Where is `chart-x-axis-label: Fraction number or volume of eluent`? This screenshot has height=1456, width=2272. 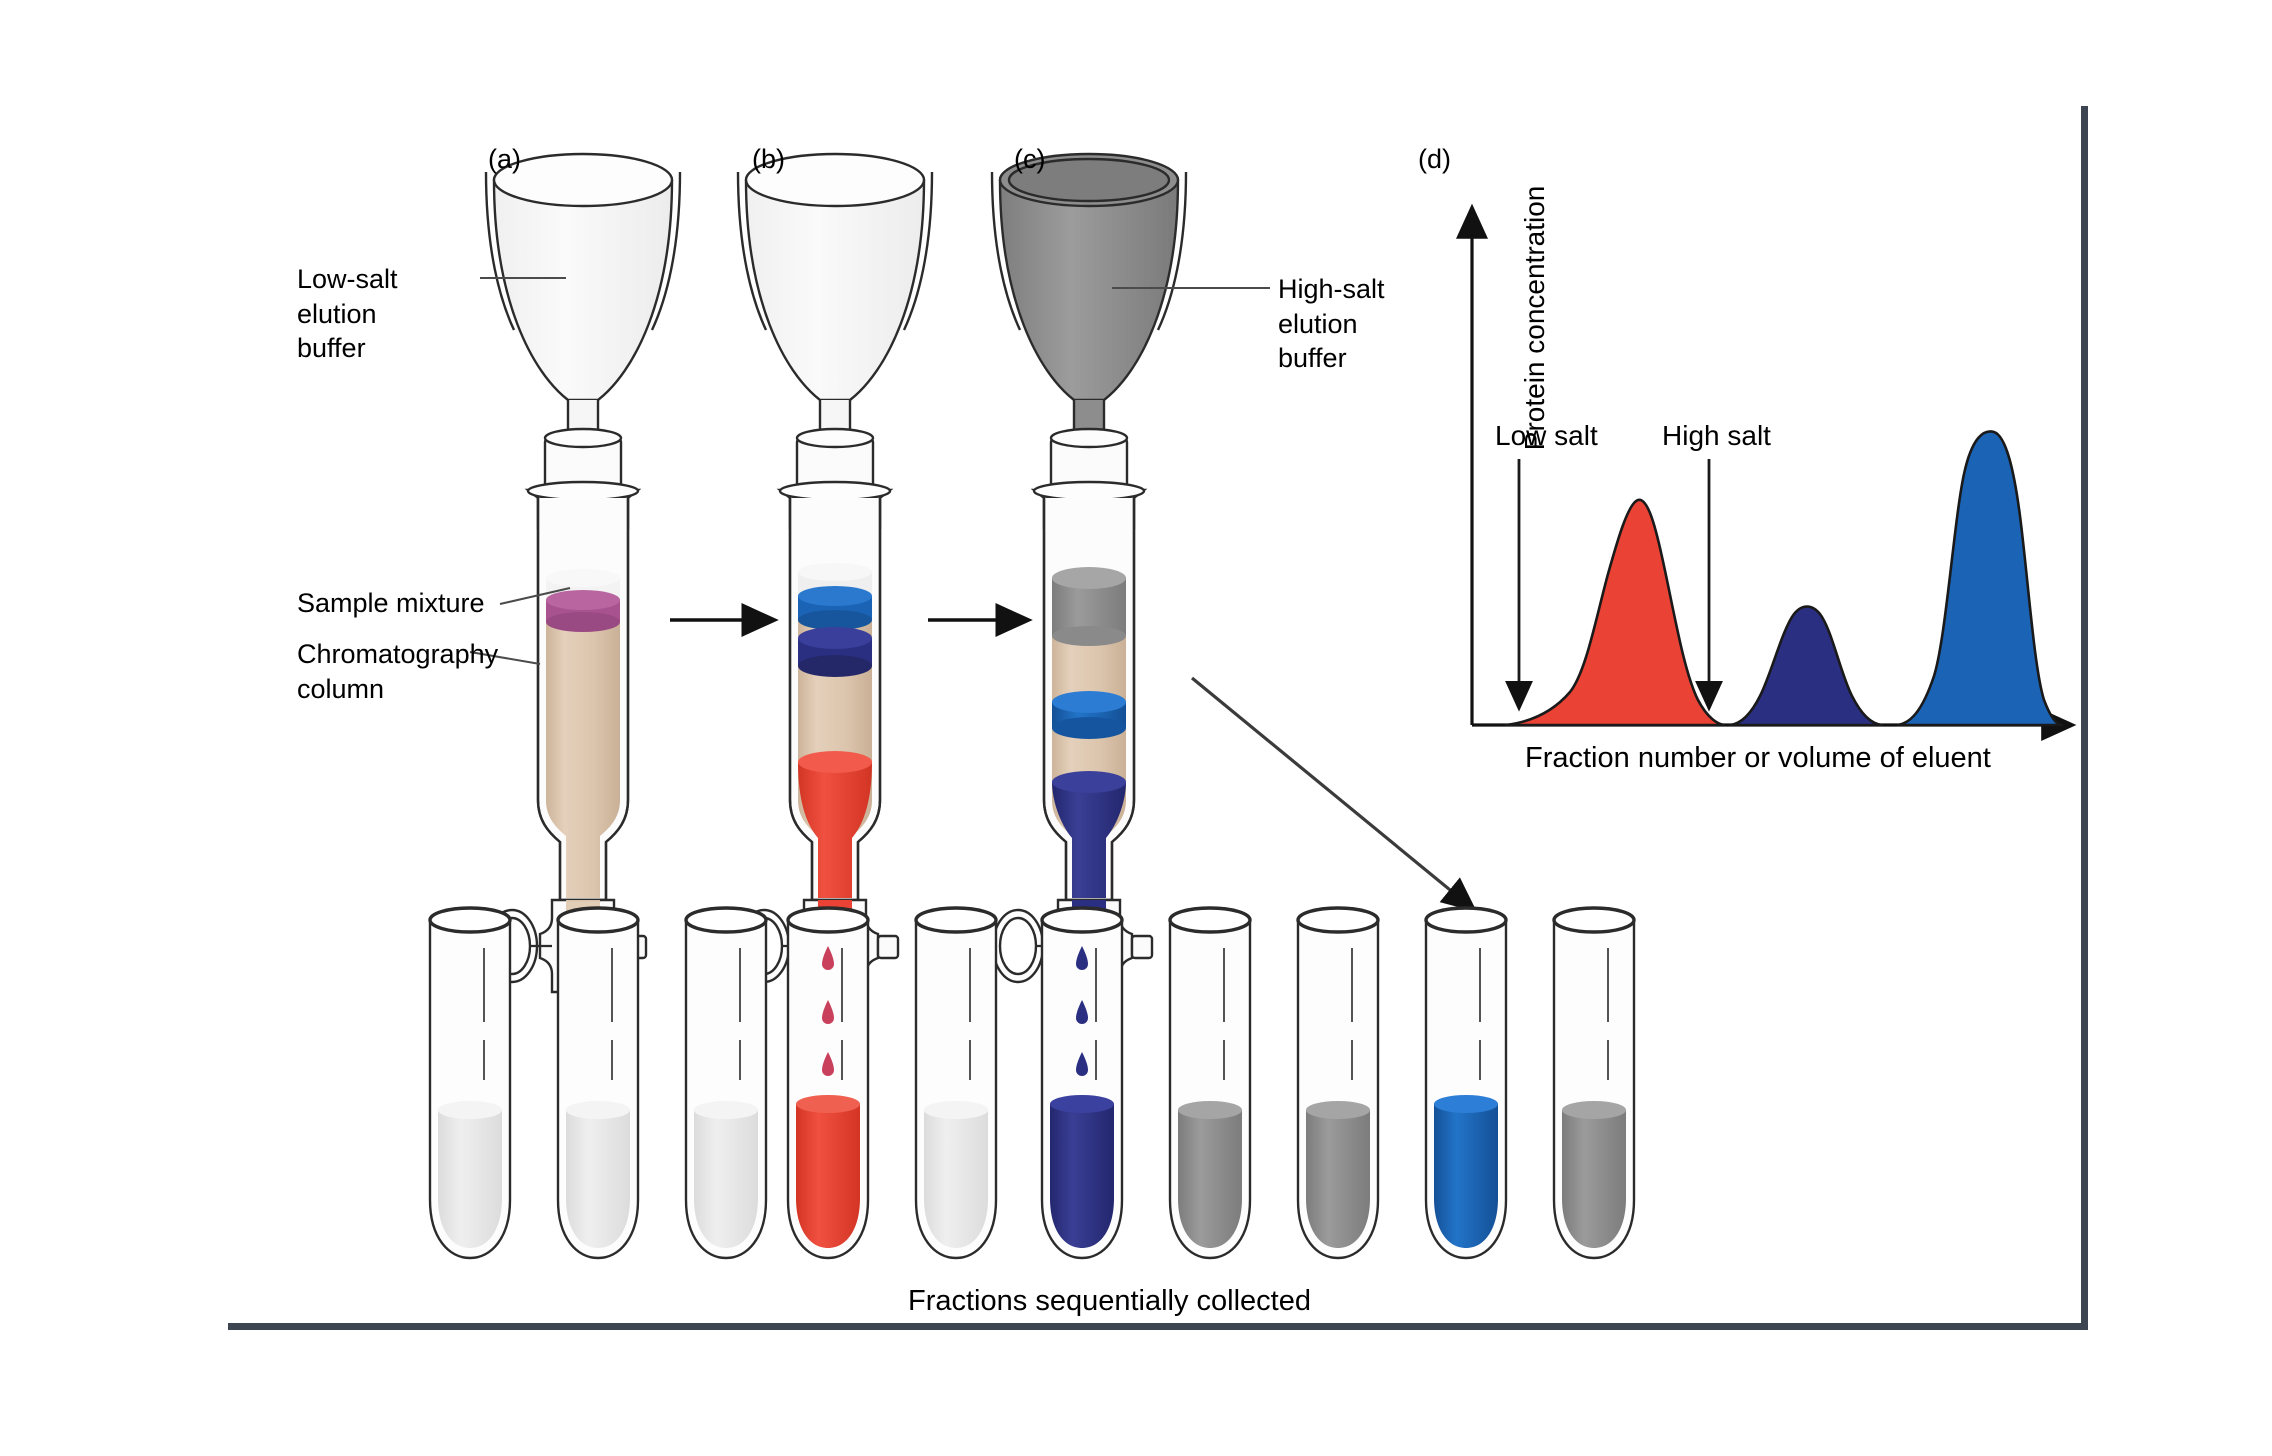 chart-x-axis-label: Fraction number or volume of eluent is located at coordinates (1758, 758).